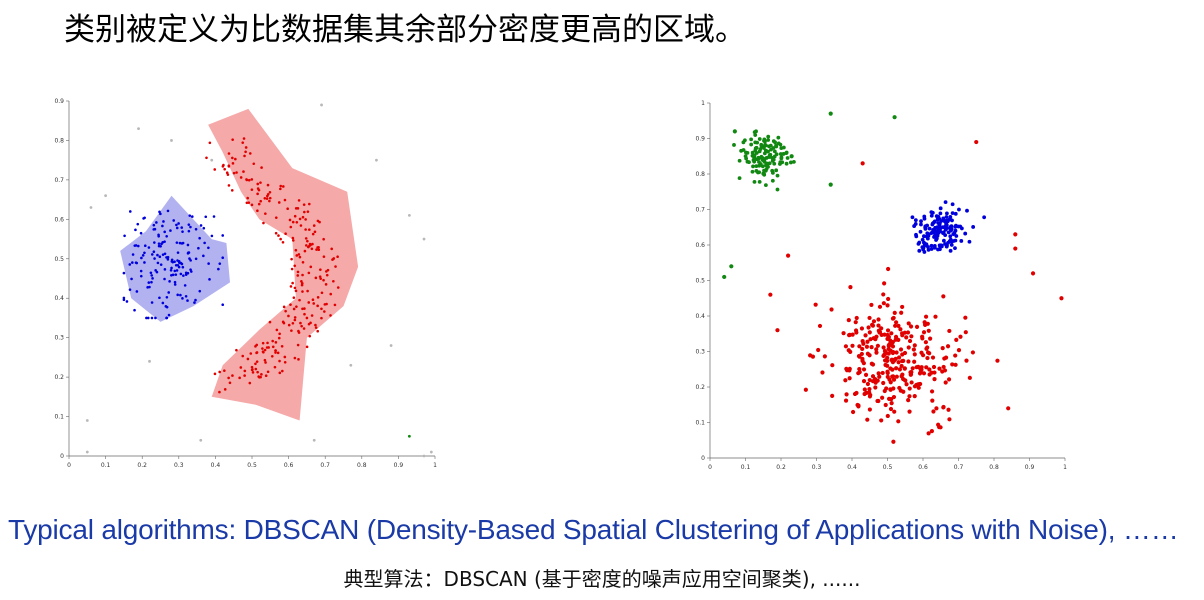 The height and width of the screenshot is (600, 1204). I want to click on y-tick-label: 0.7, so click(59, 180).